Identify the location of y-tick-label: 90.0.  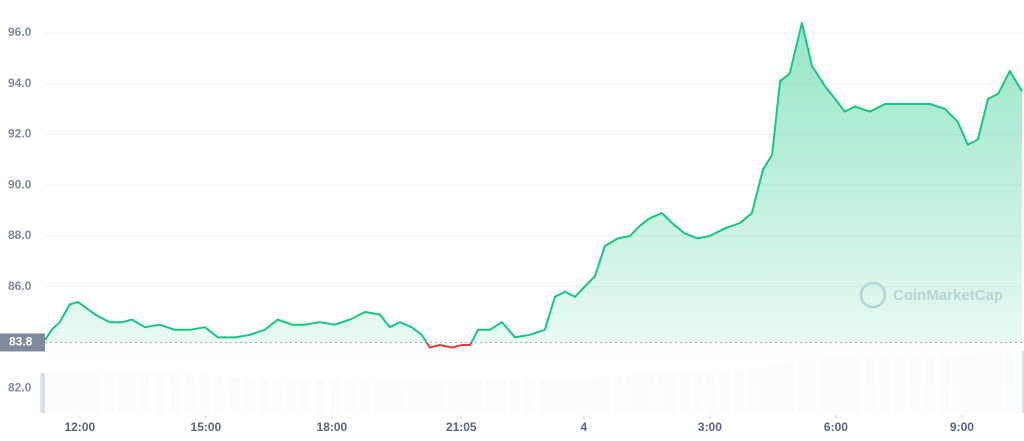
(20, 184).